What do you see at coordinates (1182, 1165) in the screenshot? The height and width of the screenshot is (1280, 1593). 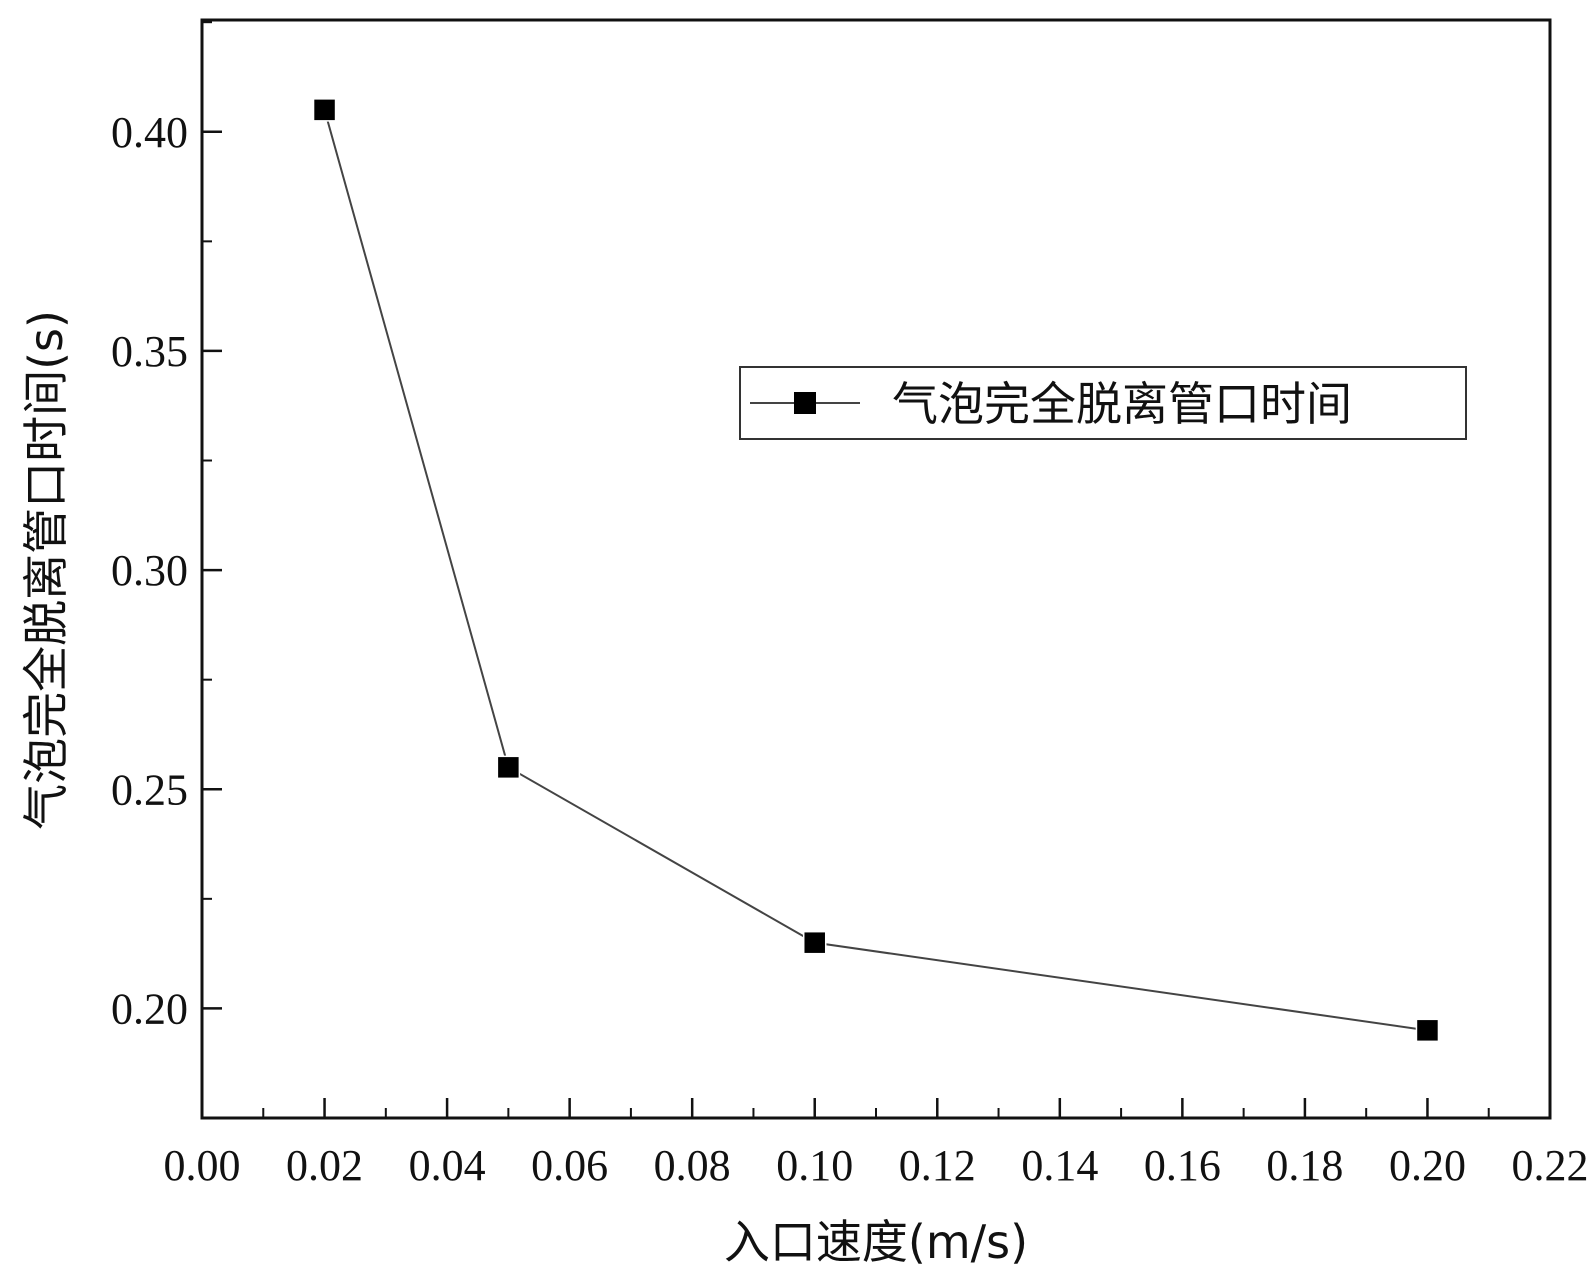 I see `x-tick-label: 0.16` at bounding box center [1182, 1165].